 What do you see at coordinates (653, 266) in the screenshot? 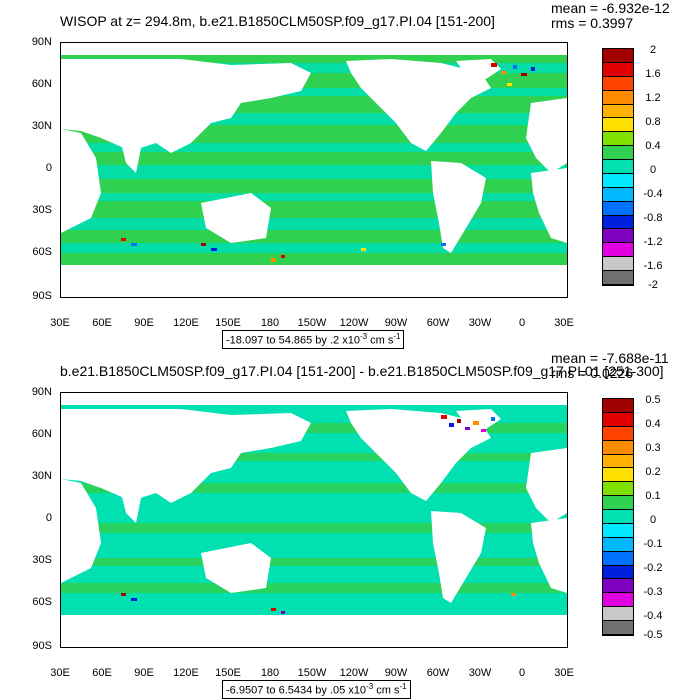
I see `colorbar-label: -1.6` at bounding box center [653, 266].